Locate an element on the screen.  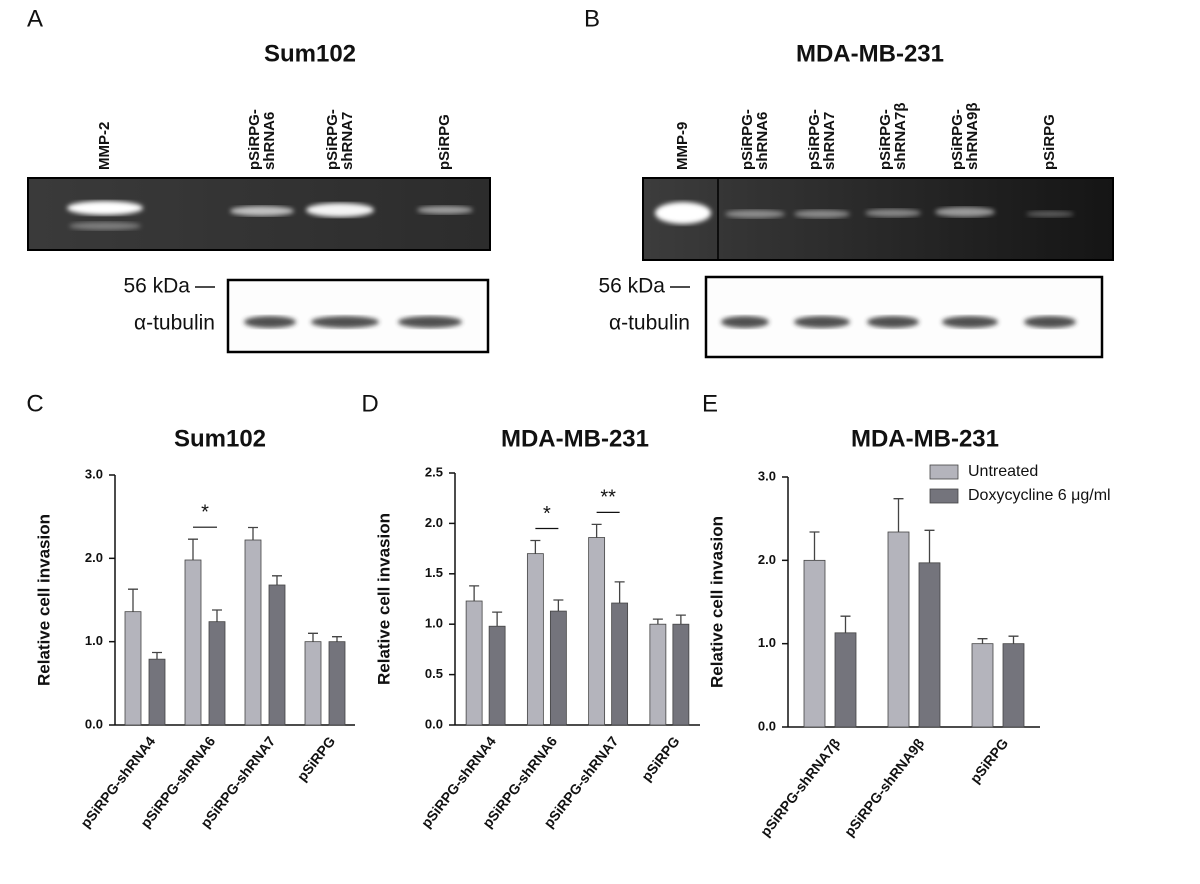
lane-label: MMP-2 is located at coordinates (104, 146).